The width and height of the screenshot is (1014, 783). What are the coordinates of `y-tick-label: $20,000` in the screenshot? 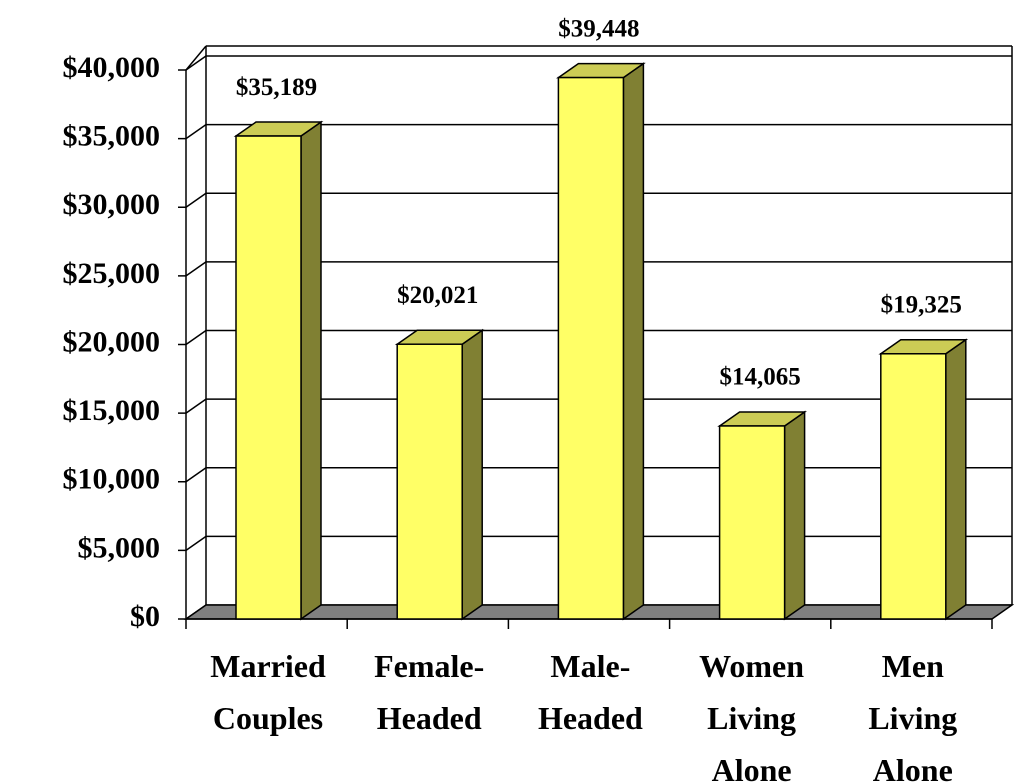 It's located at (112, 341).